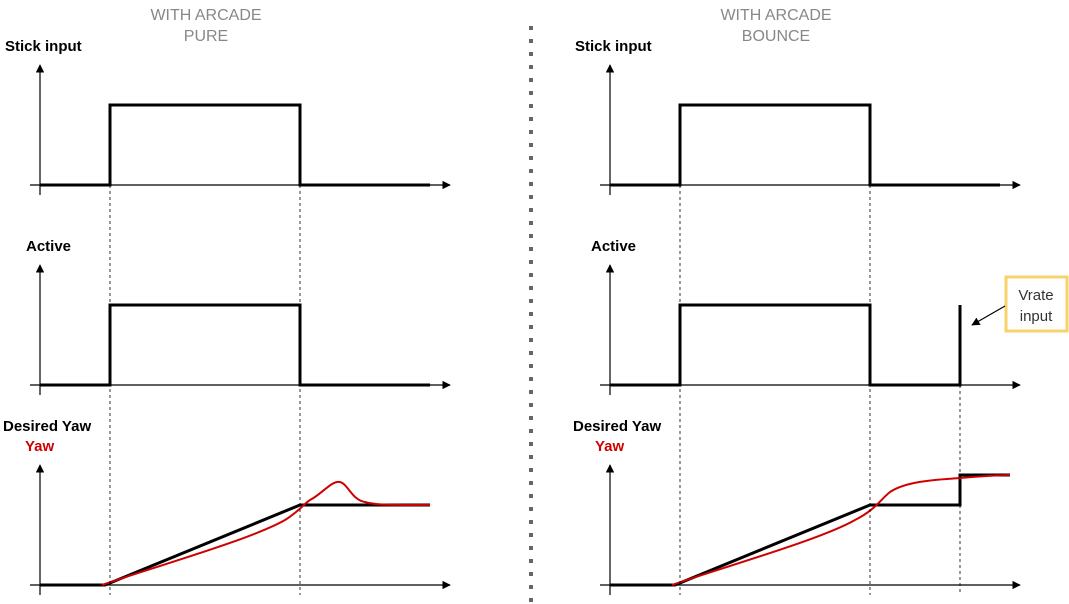 The width and height of the screenshot is (1069, 604). I want to click on right-active-label: Active, so click(613, 246).